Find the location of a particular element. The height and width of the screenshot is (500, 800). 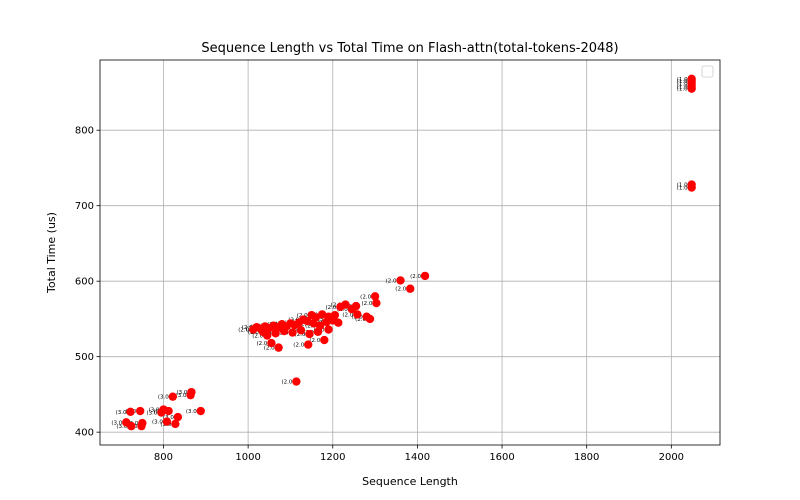

y-tick-label: 800 is located at coordinates (84, 131).